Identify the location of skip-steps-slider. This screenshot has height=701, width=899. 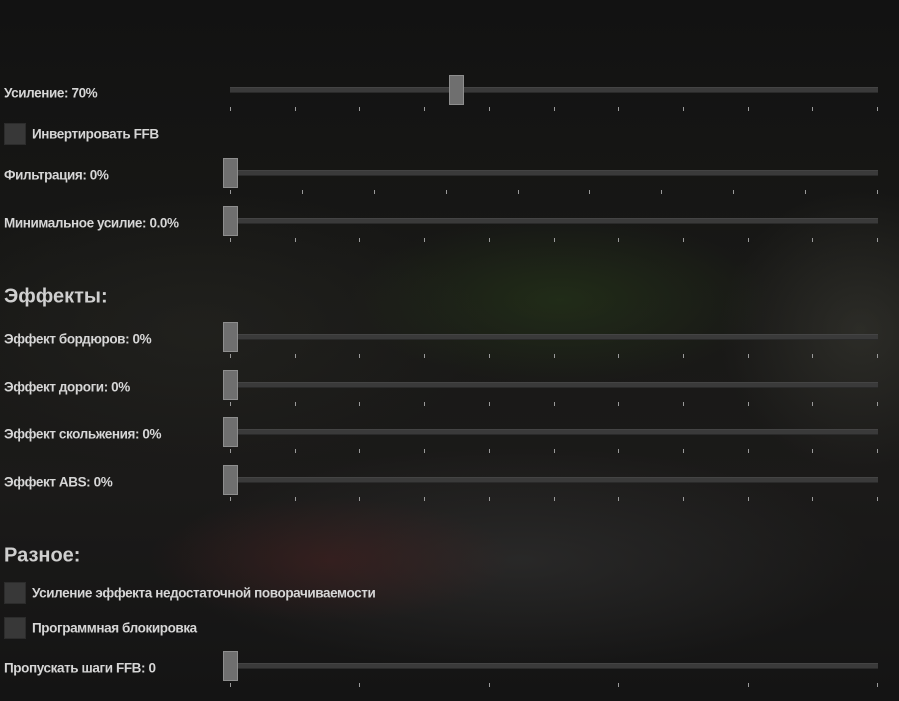
(554, 671).